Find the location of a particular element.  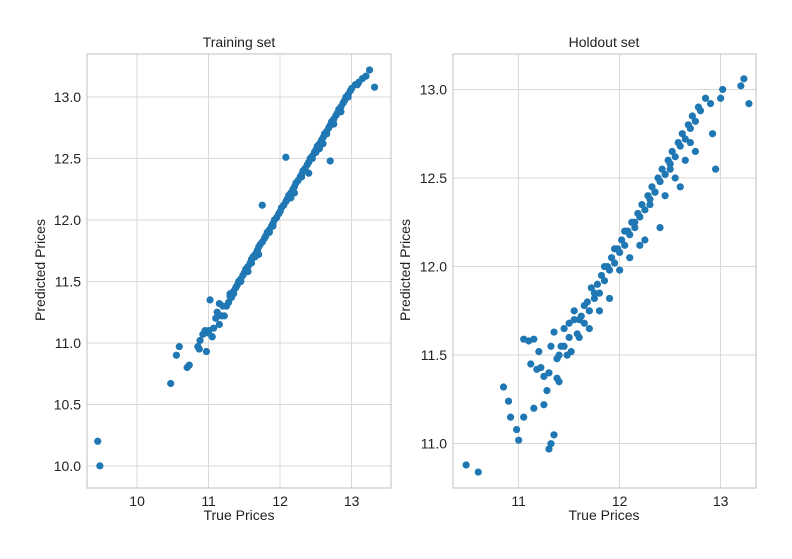

chart-title: Training set is located at coordinates (239, 42).